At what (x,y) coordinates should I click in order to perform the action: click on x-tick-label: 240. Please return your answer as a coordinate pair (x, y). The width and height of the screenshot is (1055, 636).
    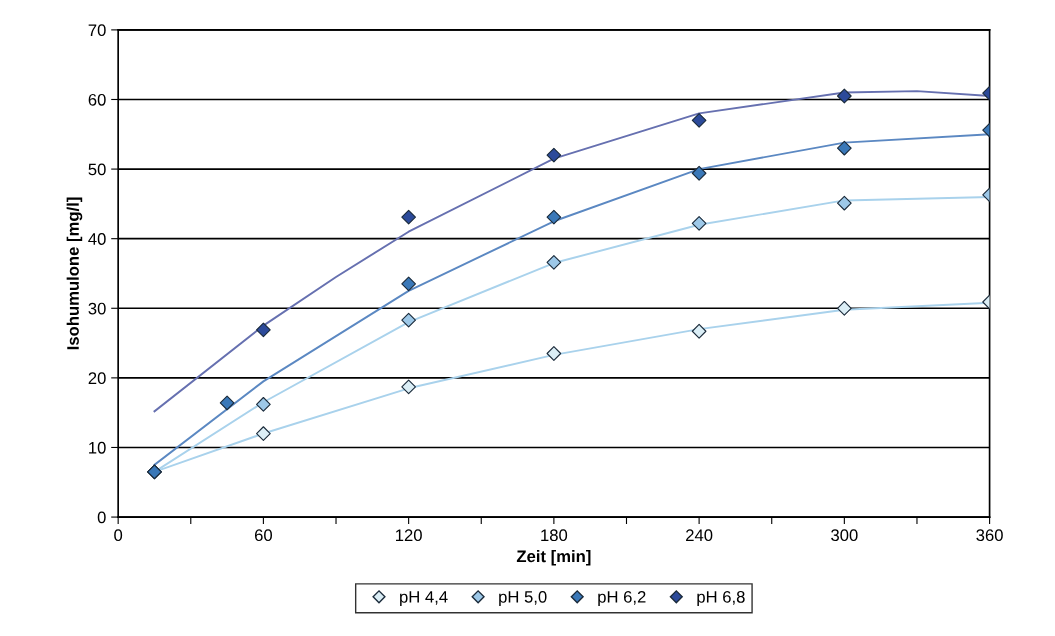
    Looking at the image, I should click on (699, 535).